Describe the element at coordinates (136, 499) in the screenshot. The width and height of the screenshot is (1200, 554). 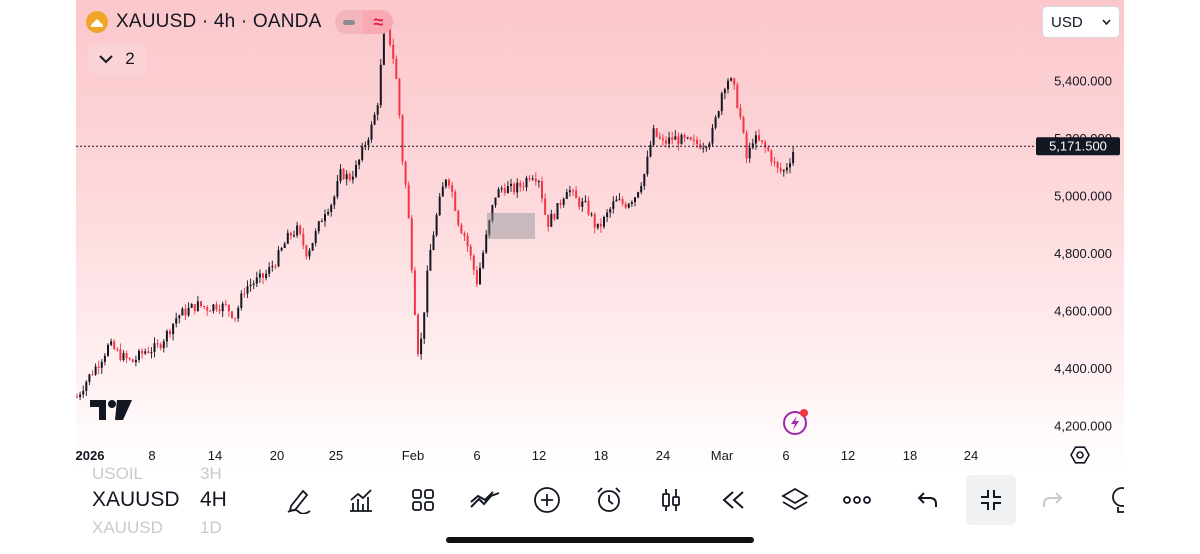
I see `symbol-picker: XAUUSD` at that location.